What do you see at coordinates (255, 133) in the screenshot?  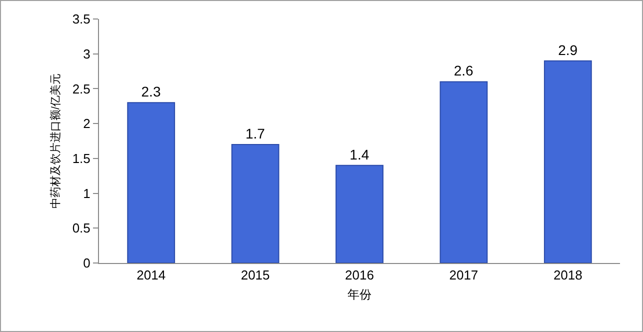 I see `data-label: 1.7` at bounding box center [255, 133].